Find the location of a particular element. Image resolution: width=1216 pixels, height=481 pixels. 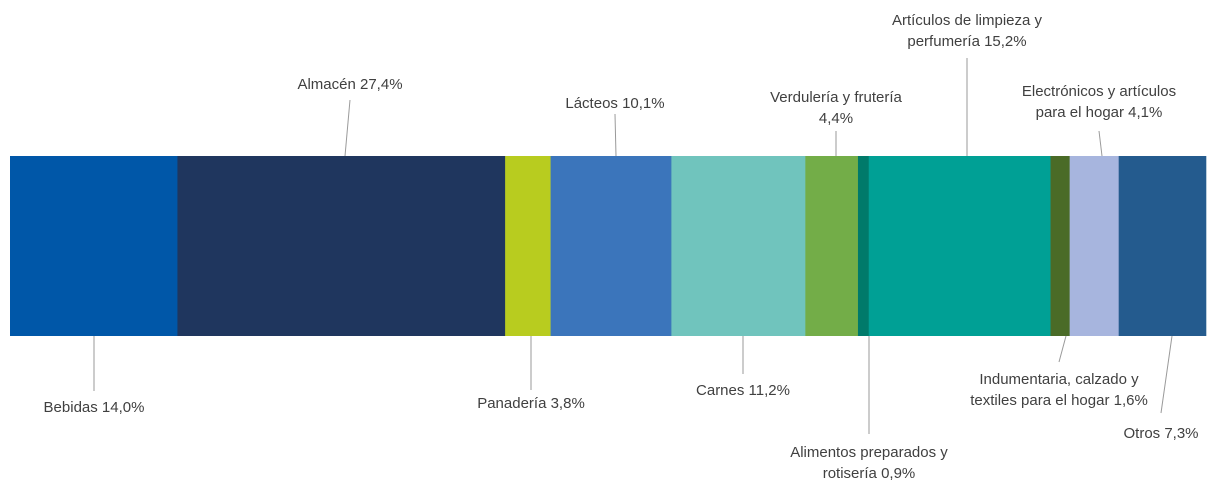

label-carnes: Carnes 11,2% is located at coordinates (743, 390).